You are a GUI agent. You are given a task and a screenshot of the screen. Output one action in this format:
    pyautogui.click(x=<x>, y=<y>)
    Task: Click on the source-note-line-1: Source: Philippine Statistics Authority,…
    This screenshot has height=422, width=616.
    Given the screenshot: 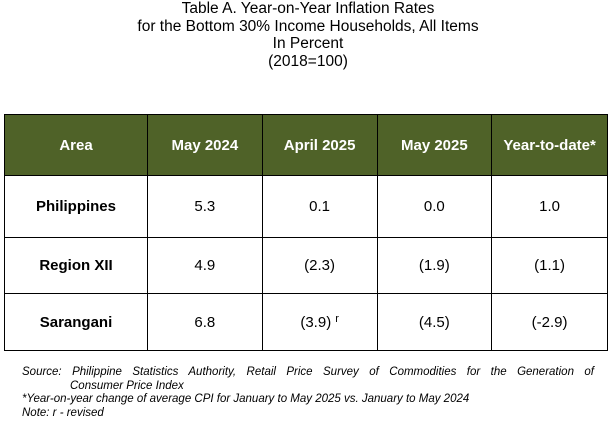 What is the action you would take?
    pyautogui.click(x=308, y=372)
    